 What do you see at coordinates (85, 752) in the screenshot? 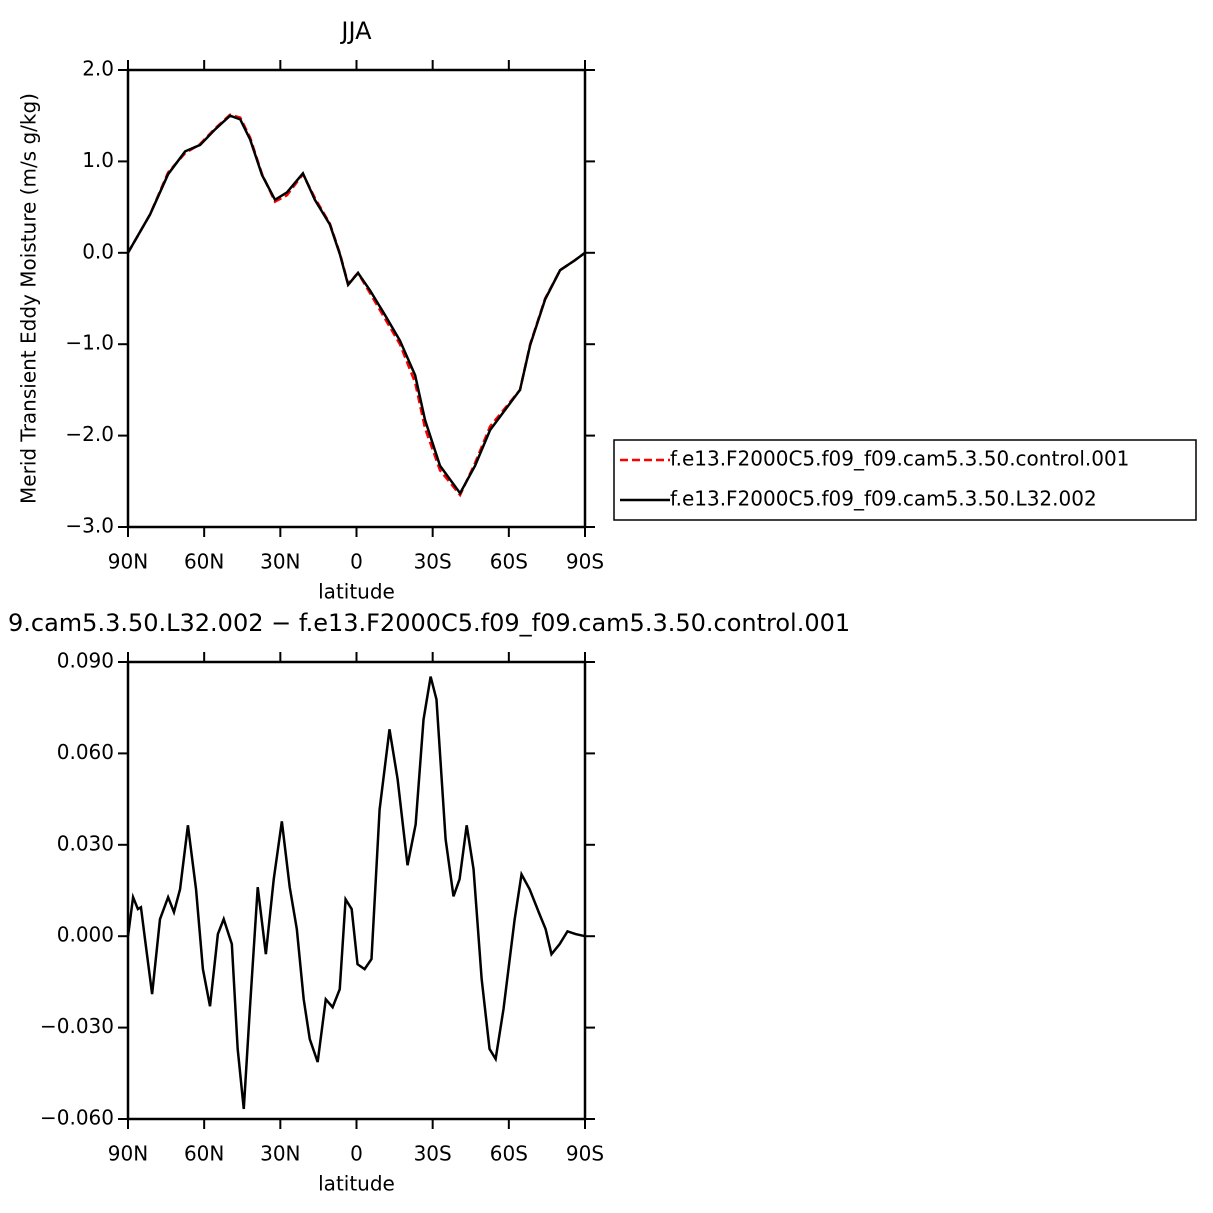
I see `y-tick-label: 0.060` at bounding box center [85, 752].